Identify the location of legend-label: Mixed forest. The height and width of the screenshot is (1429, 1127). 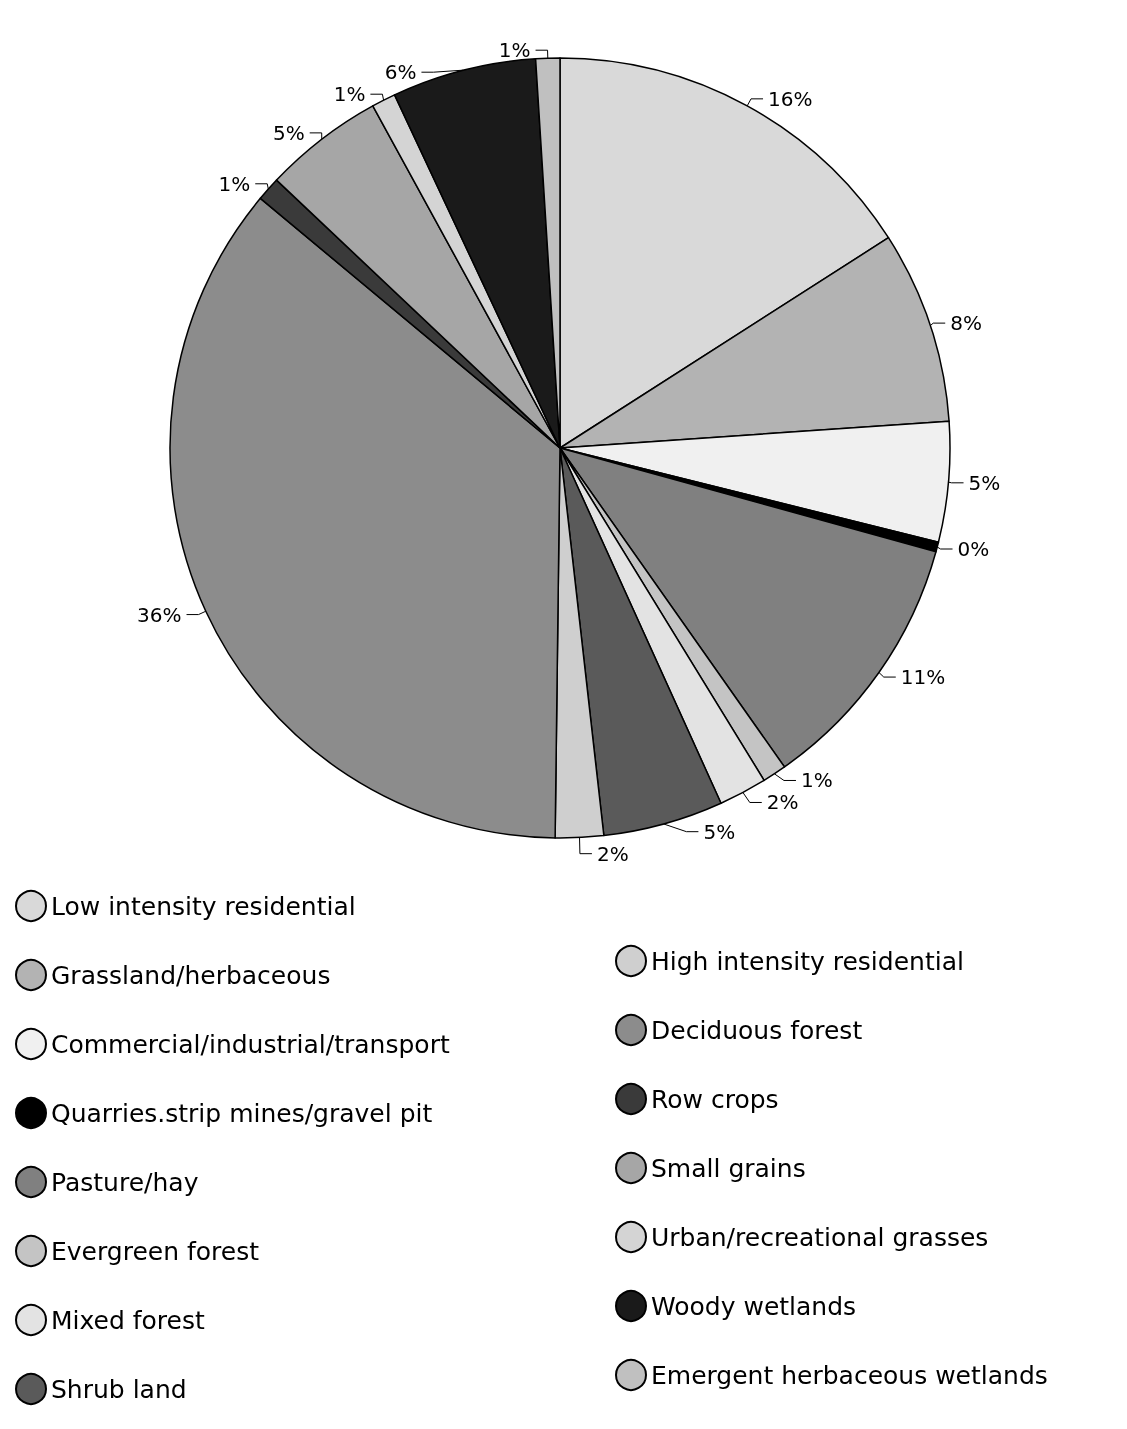
(128, 1320).